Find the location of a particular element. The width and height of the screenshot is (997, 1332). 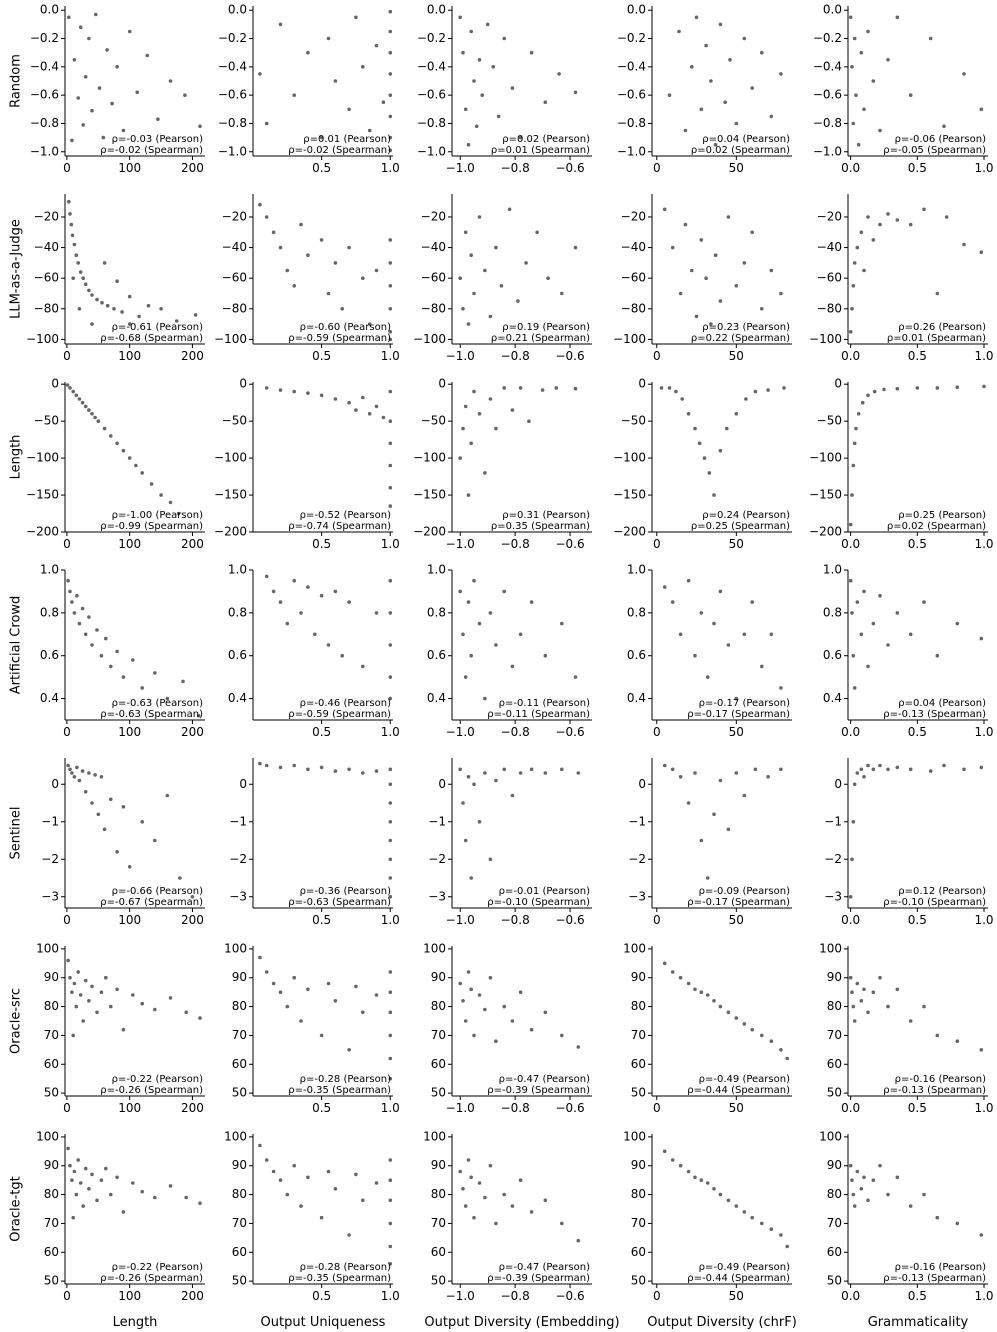

pearson-label-length_metric-div_embedding: ρ=0.31 (Pearson) is located at coordinates (546, 515).